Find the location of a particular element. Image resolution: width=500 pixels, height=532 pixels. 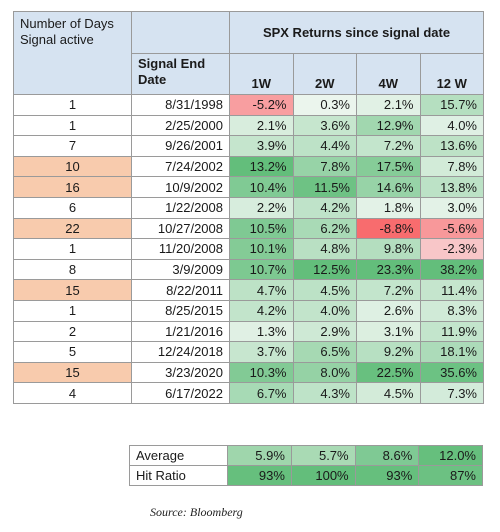

return-cell: 7.8% is located at coordinates (324, 166).